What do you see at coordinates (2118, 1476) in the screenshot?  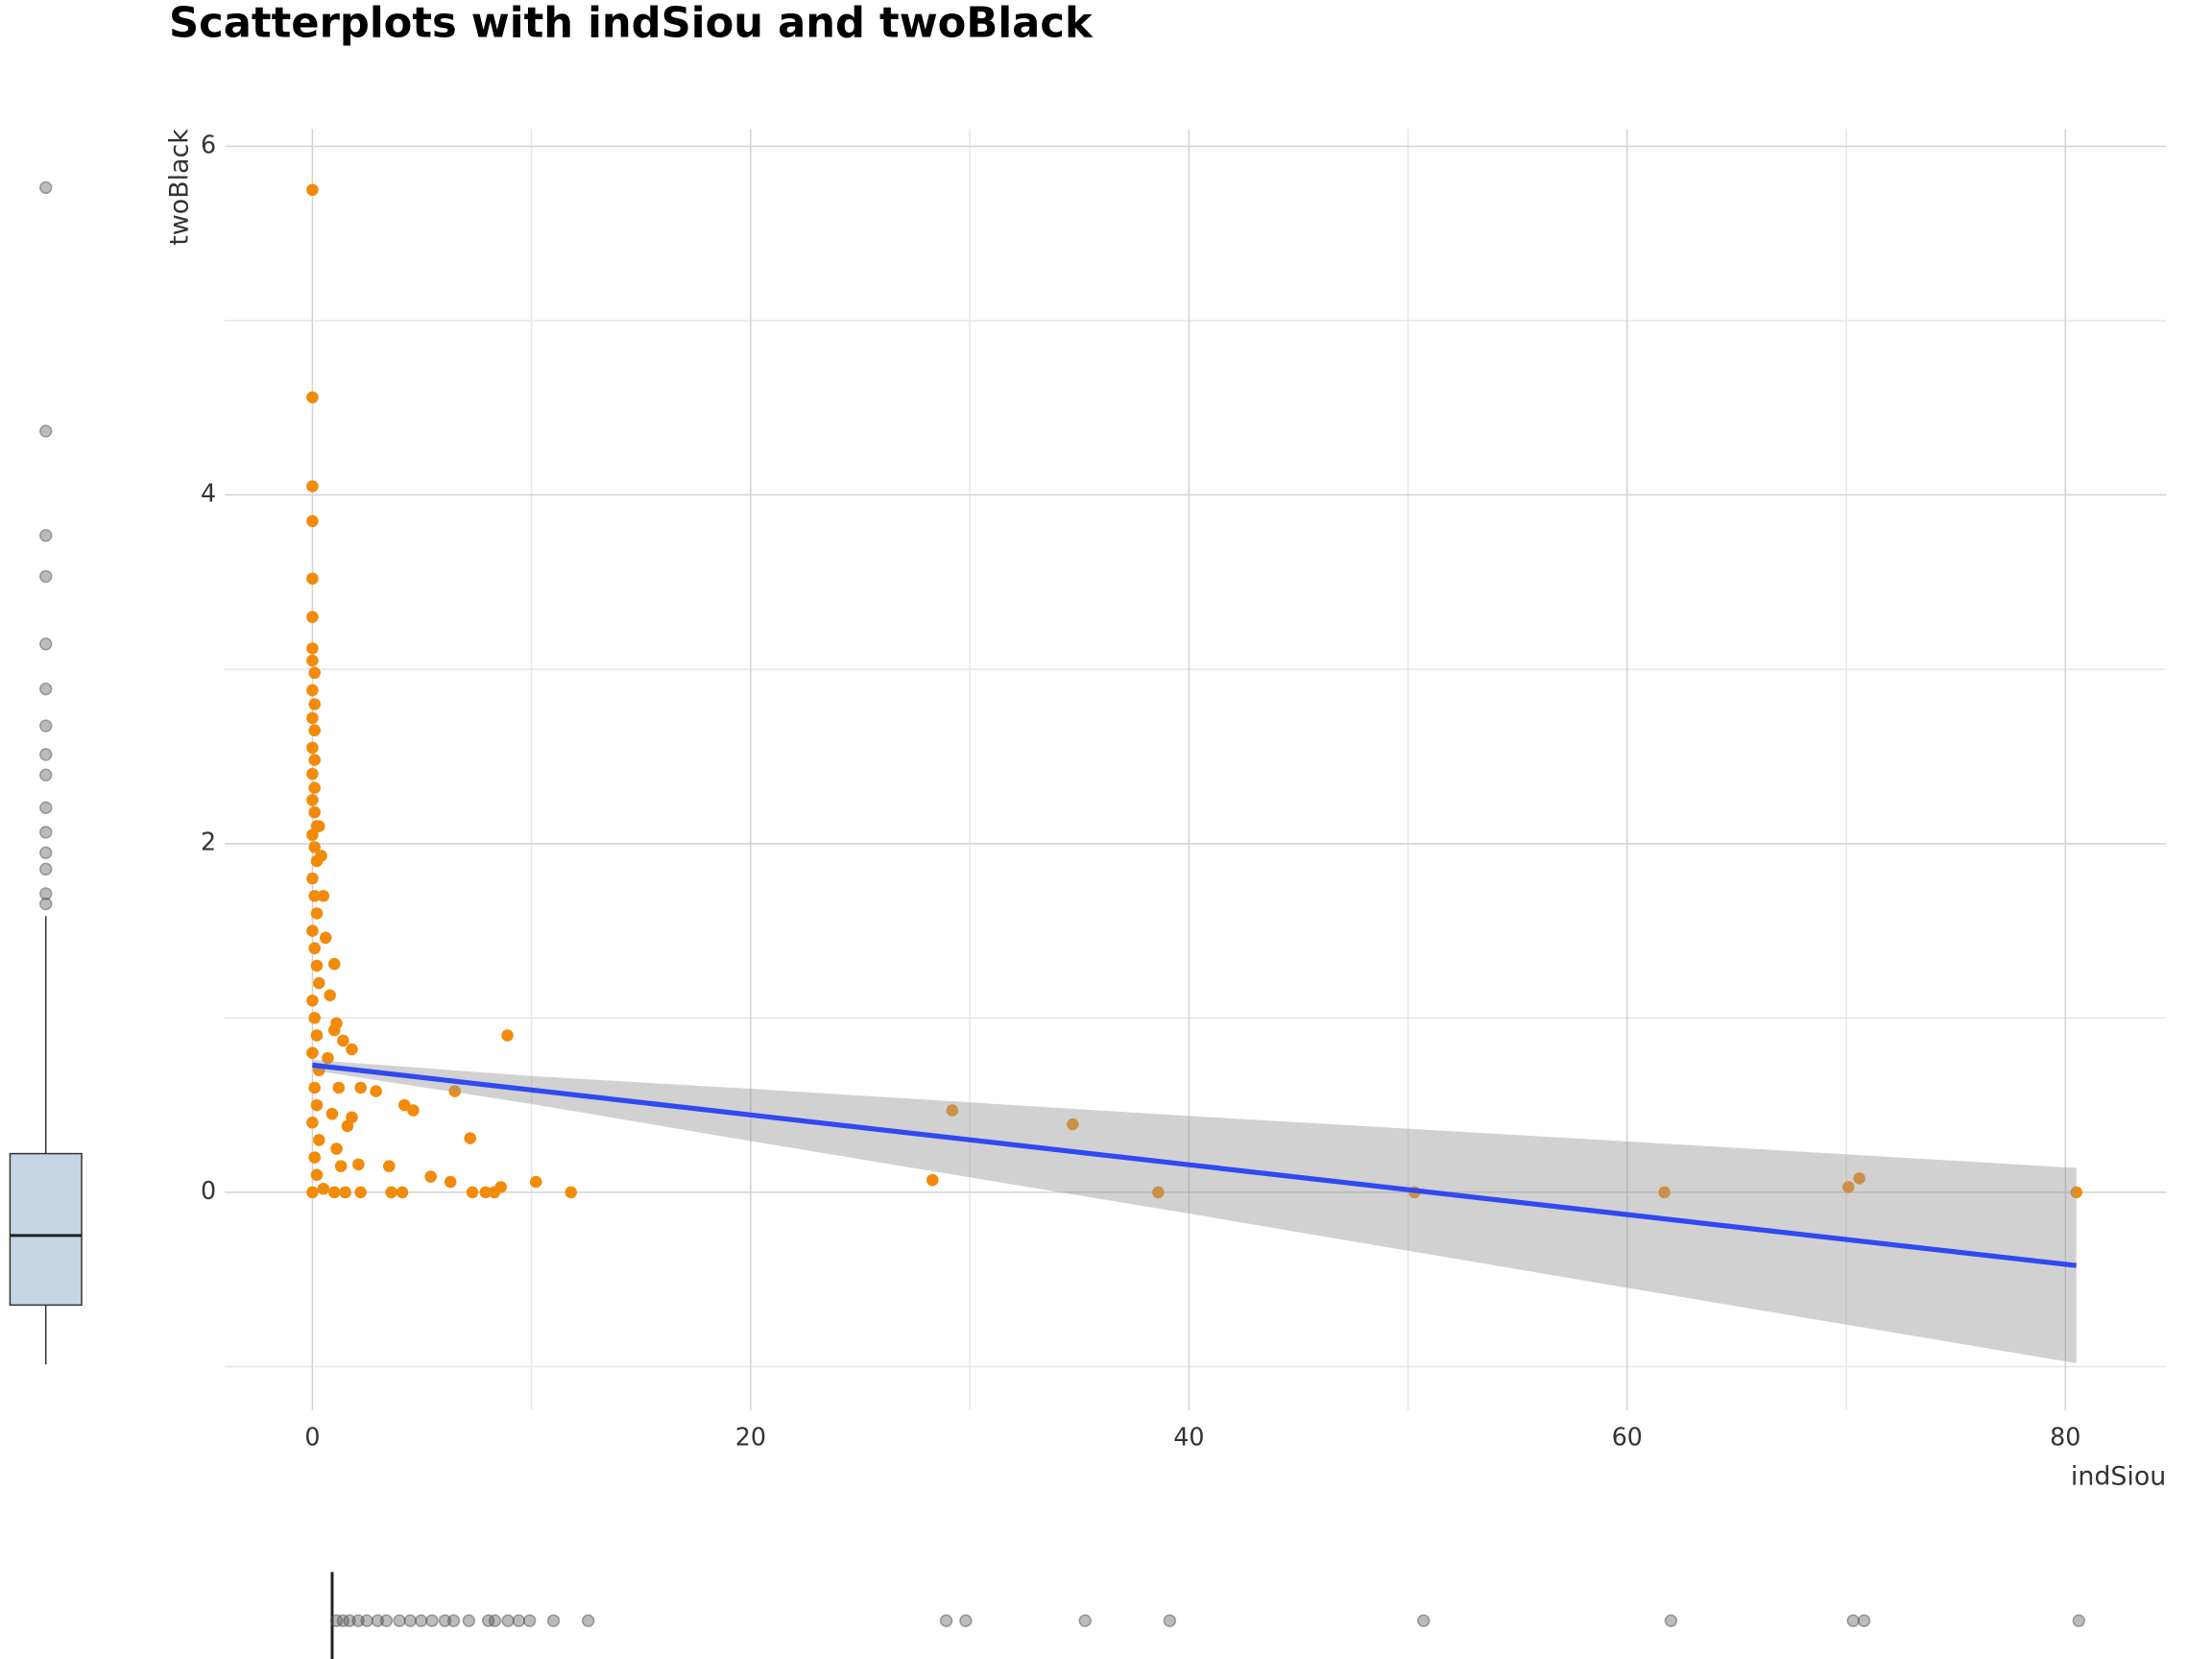 I see `x-axis-label: indSiou` at bounding box center [2118, 1476].